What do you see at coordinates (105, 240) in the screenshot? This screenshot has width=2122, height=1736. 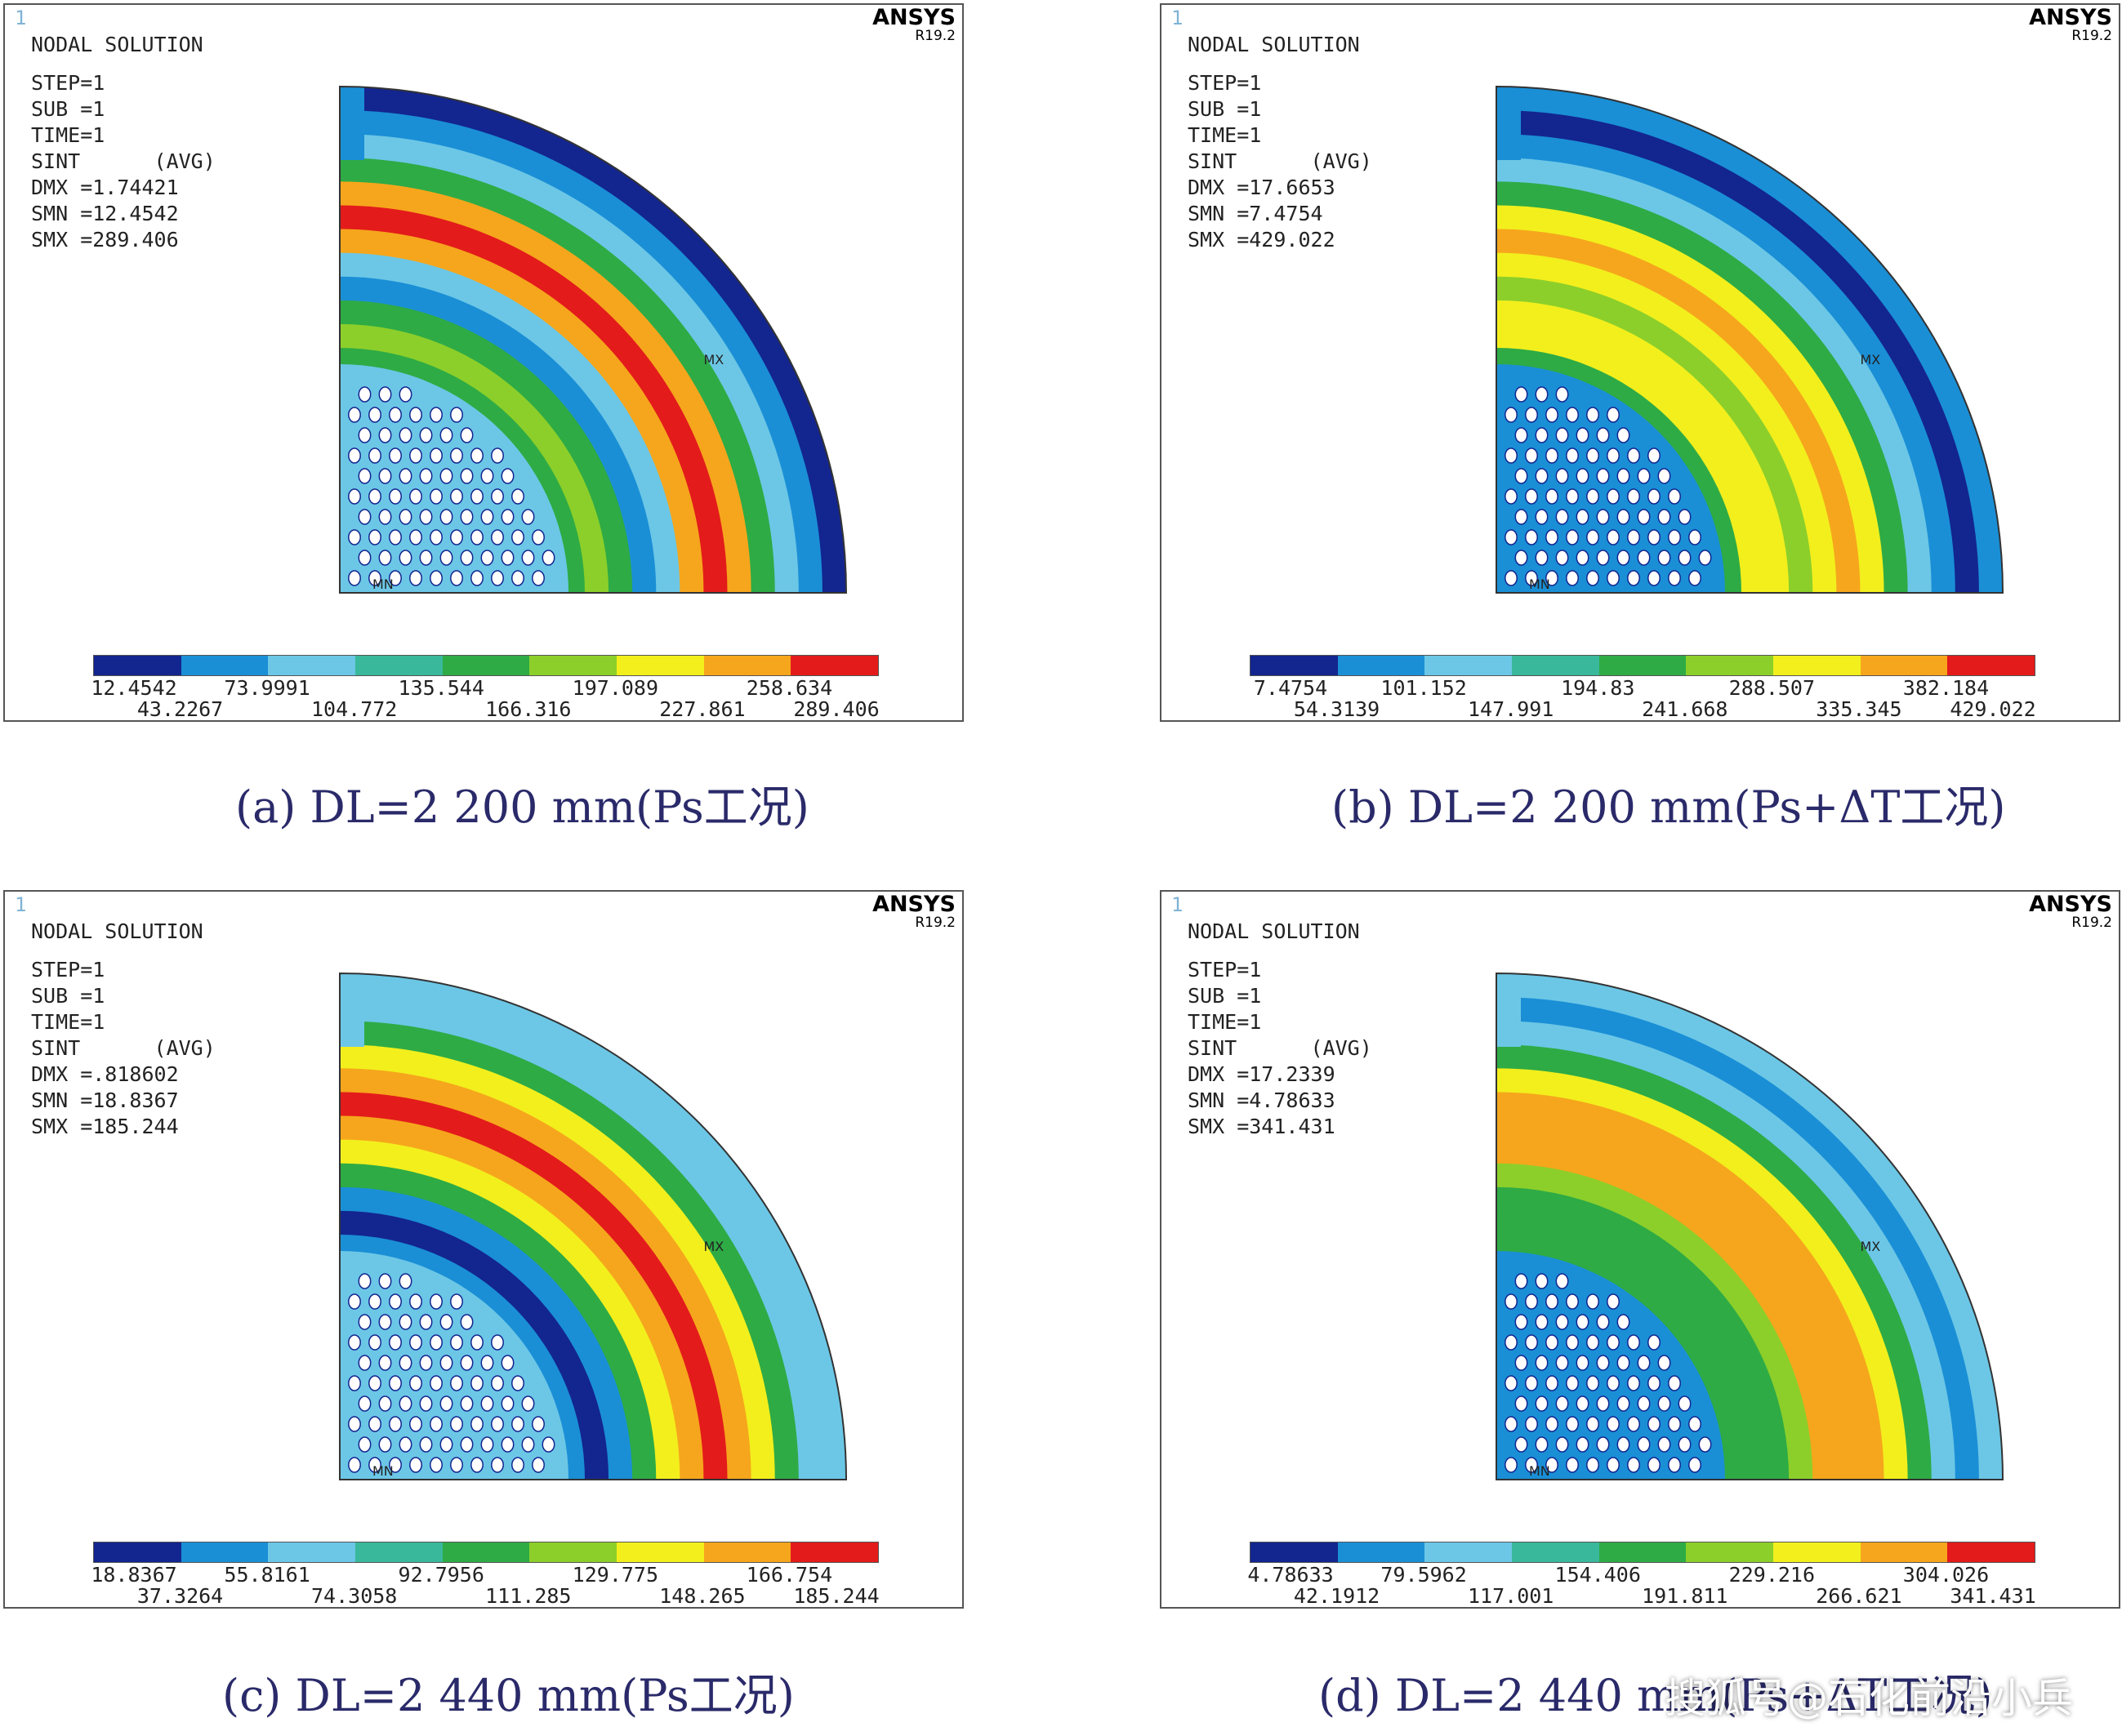 I see `info-line: SMX =289.406` at bounding box center [105, 240].